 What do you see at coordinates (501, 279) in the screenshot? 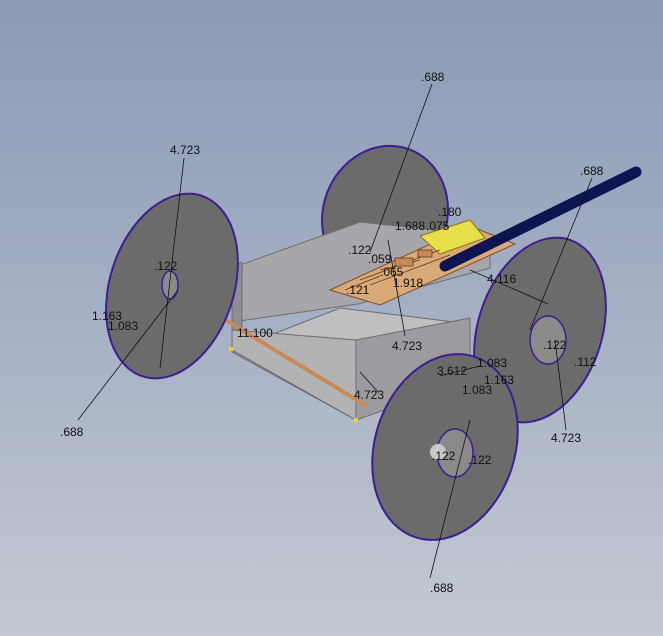
I see `dim-label: 4.116` at bounding box center [501, 279].